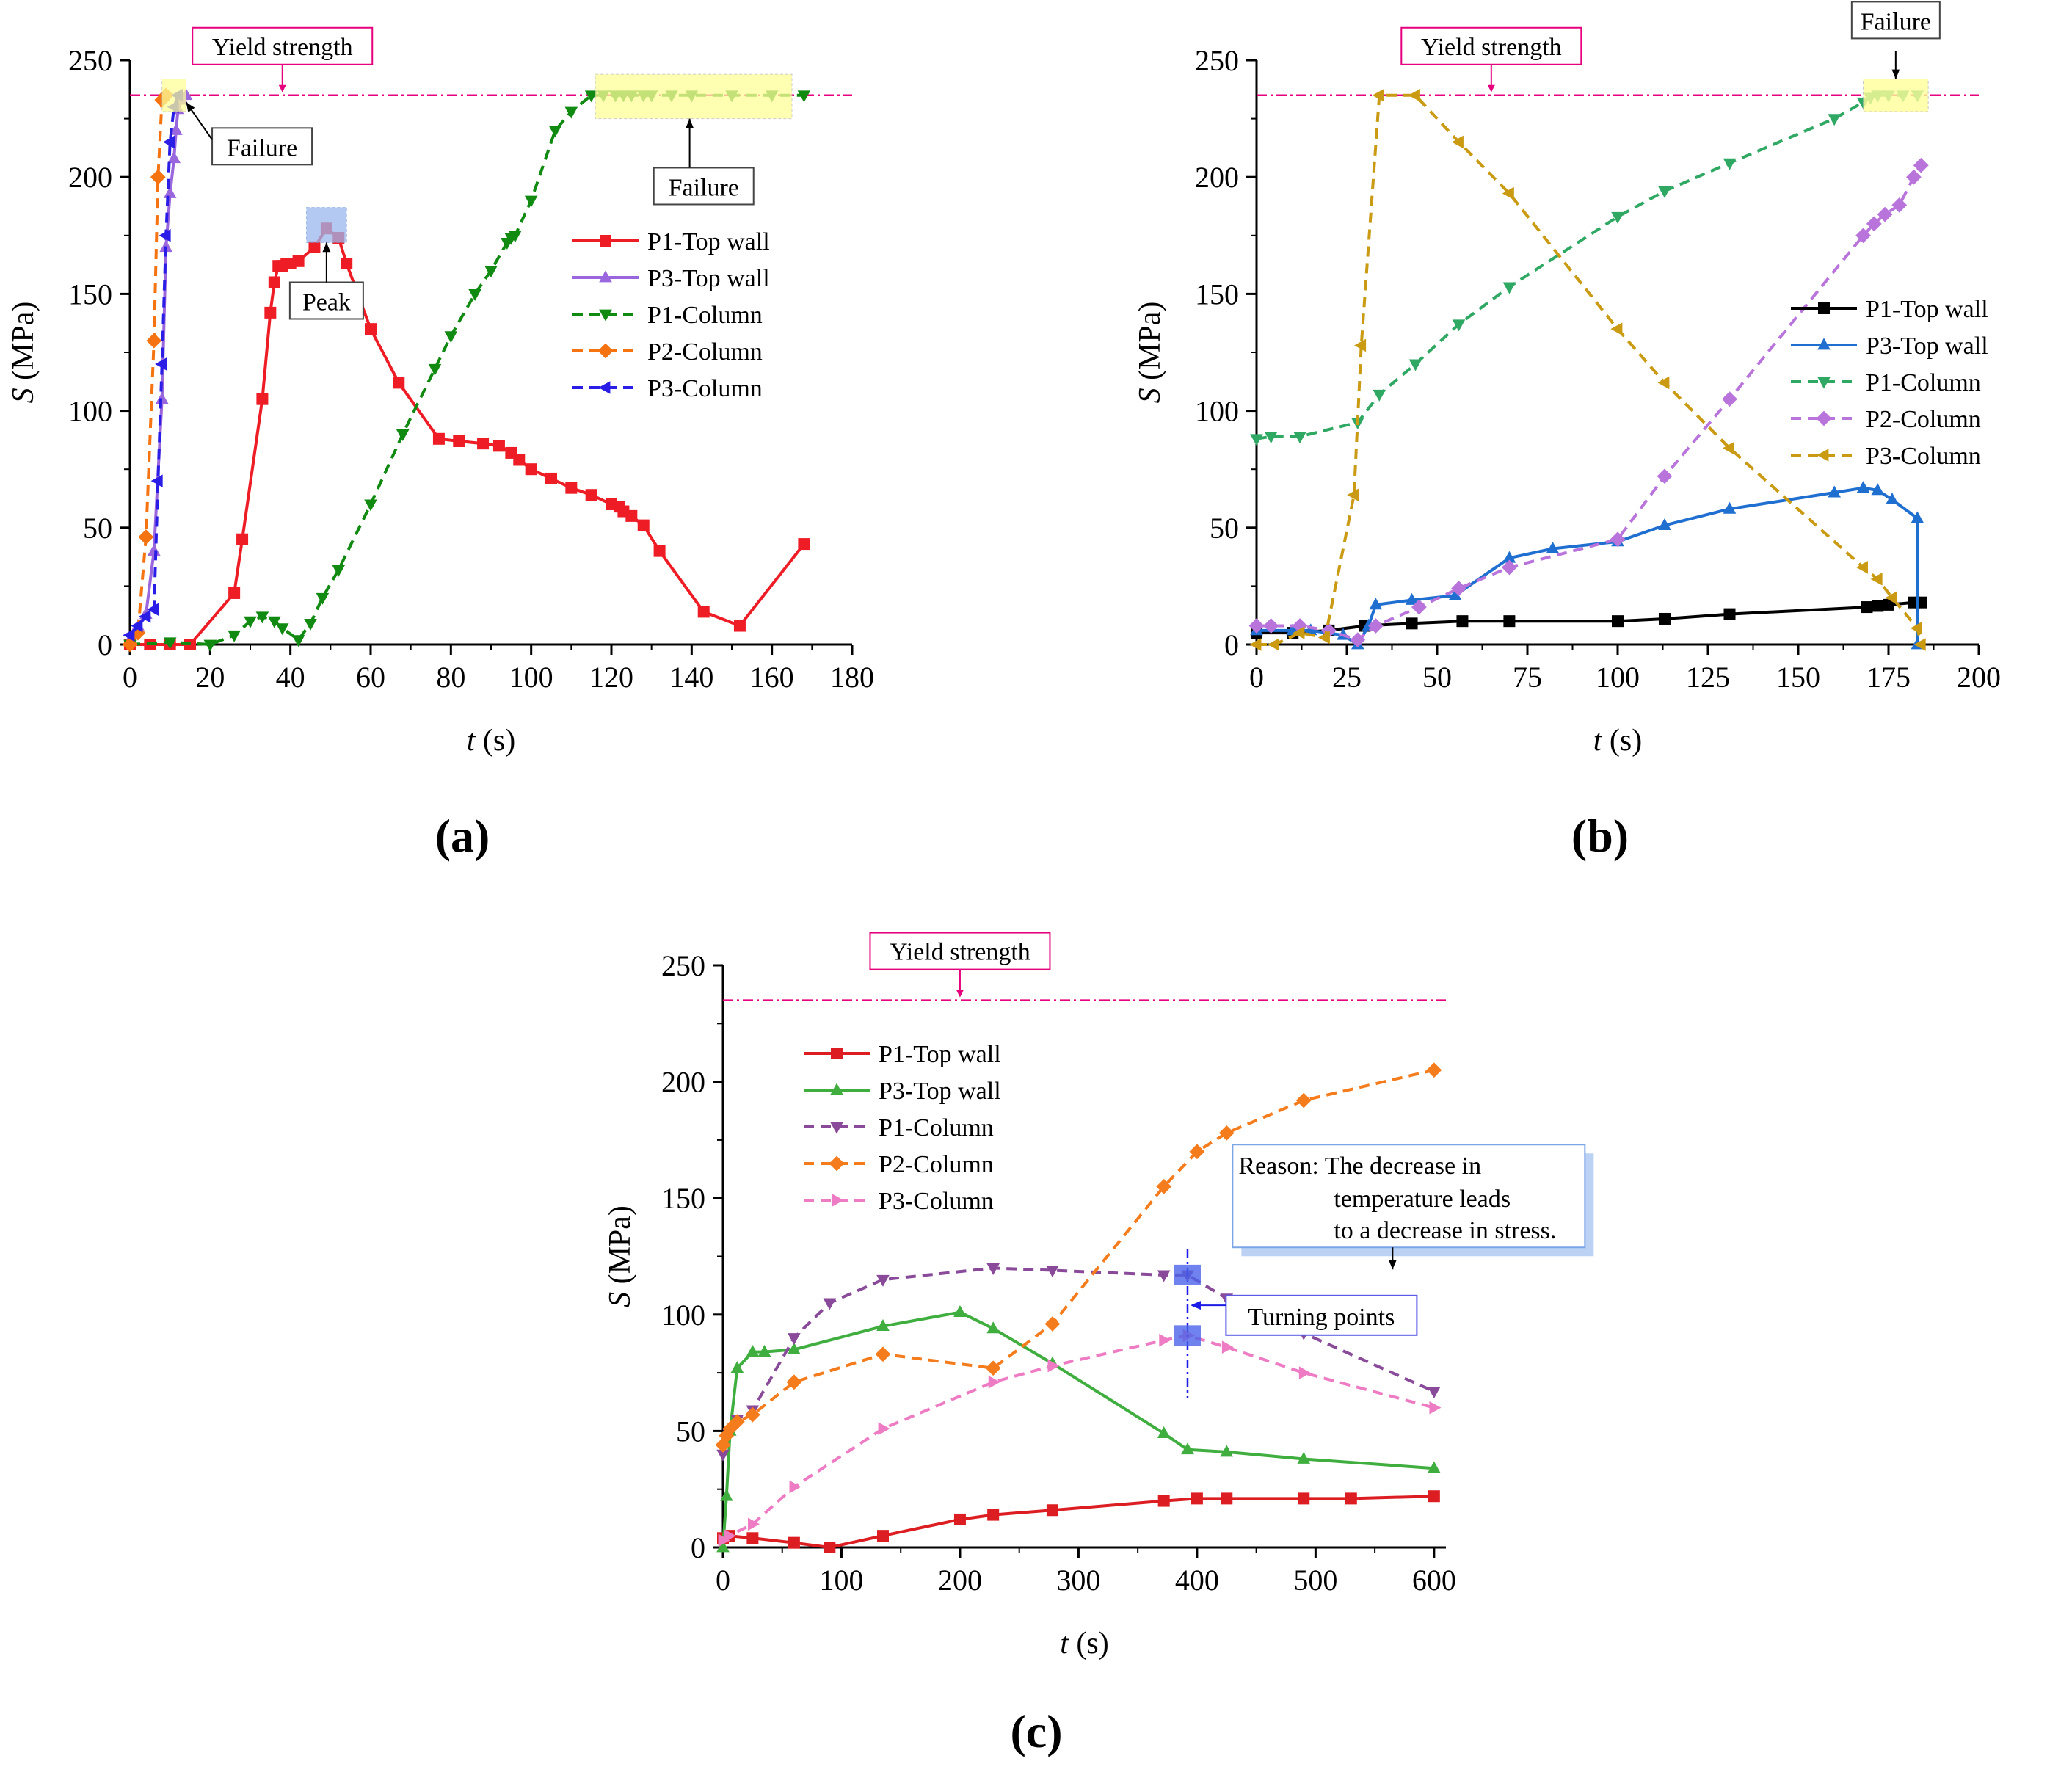 This screenshot has width=2072, height=1775. I want to click on axes: 0 20 40 60 80 100 120 140 160 180 0 50 100 150 200 250, so click(471, 369).